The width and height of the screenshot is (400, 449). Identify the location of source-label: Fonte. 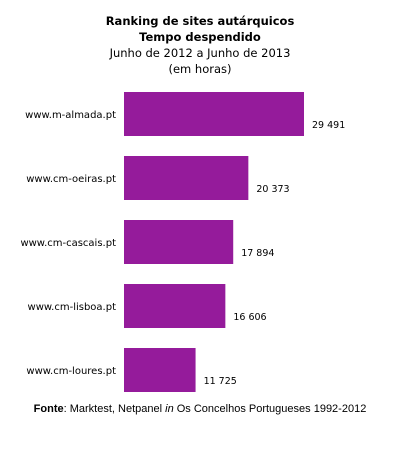
(48, 409).